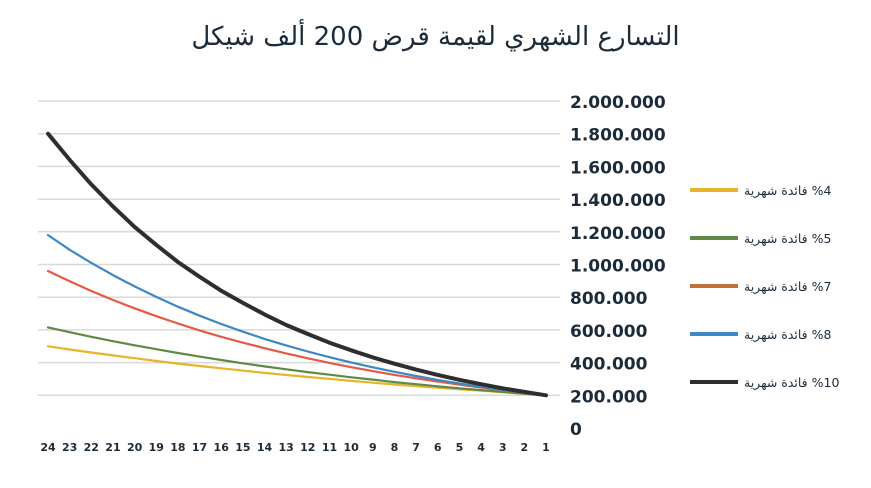 The height and width of the screenshot is (488, 871). Describe the element at coordinates (112, 447) in the screenshot. I see `x-tick-label: 21` at that location.